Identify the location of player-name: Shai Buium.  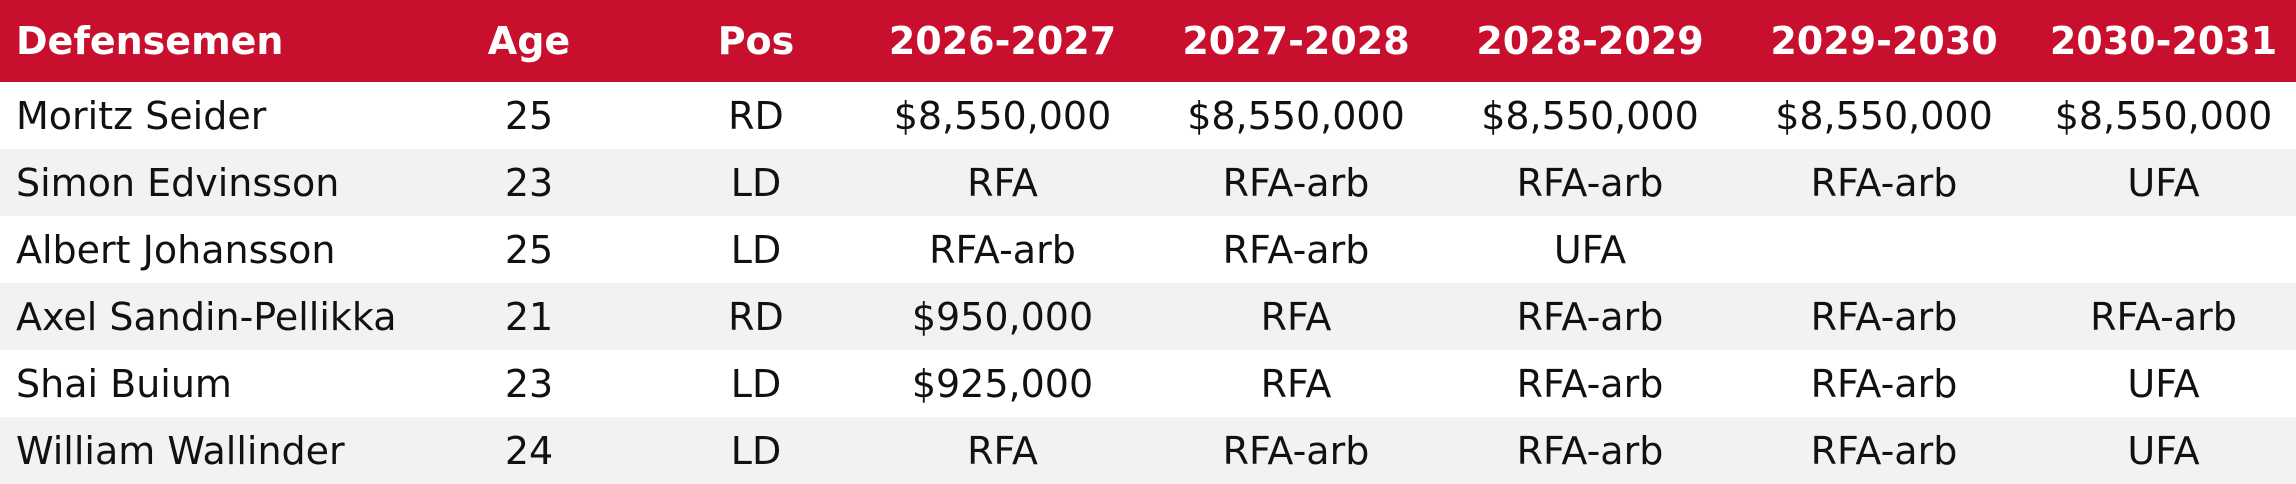
(124, 383).